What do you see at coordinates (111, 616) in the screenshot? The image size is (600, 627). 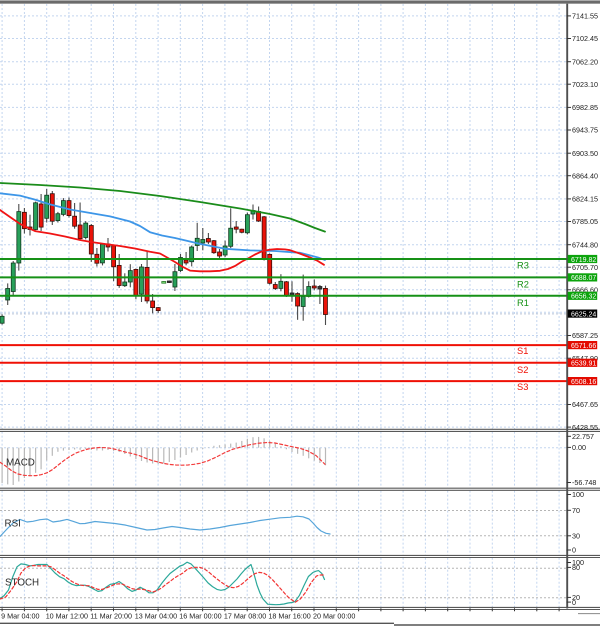 I see `svg-text: 11 Mar 20:00` at bounding box center [111, 616].